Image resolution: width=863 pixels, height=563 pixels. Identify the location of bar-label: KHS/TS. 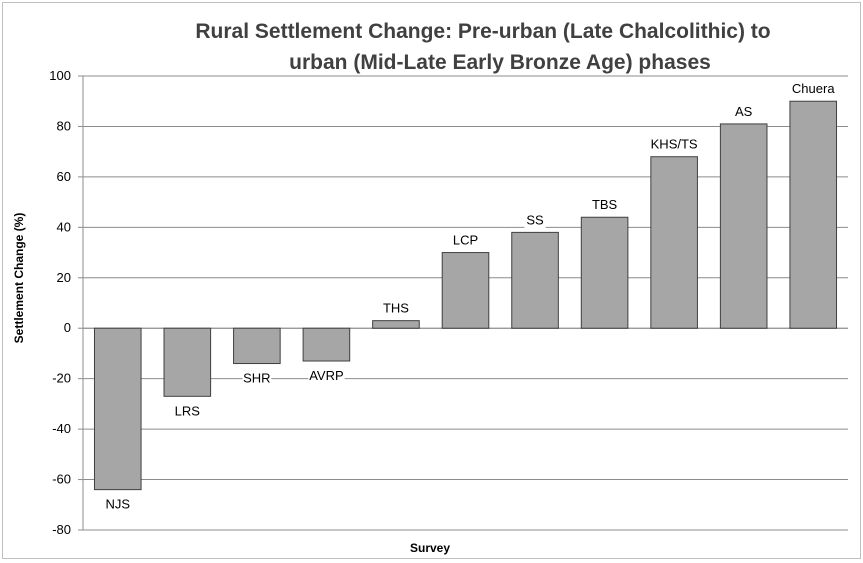
(674, 144).